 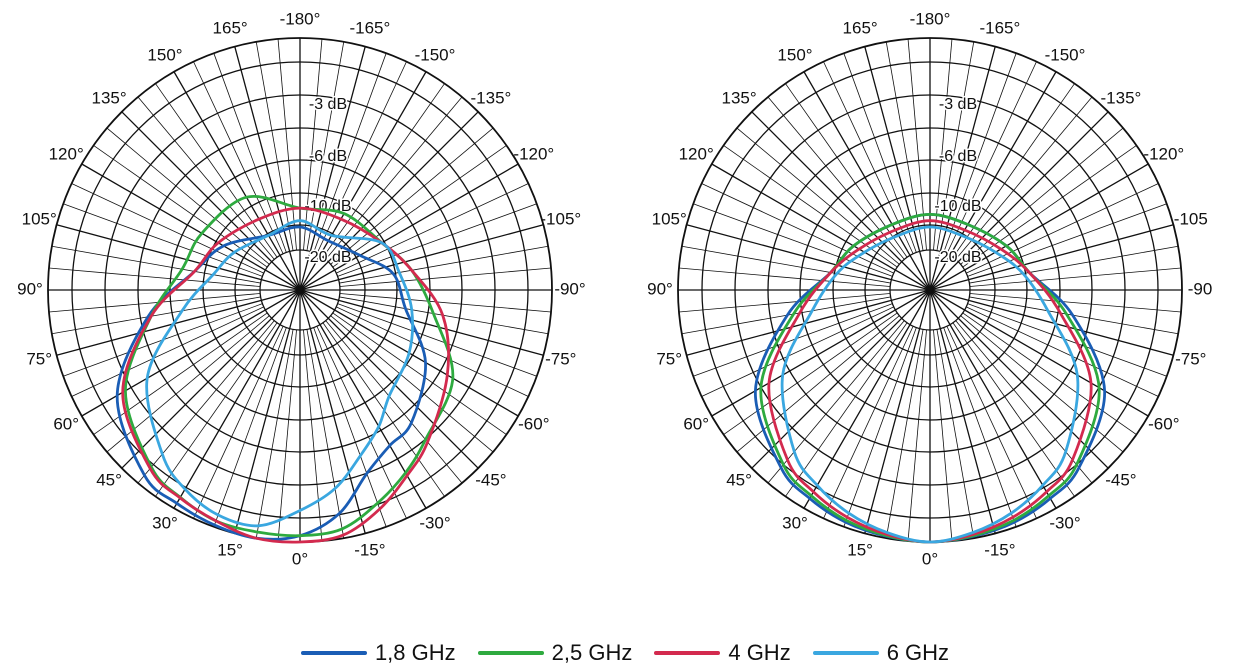 I want to click on ring-label: -3 dB, so click(x=328, y=104).